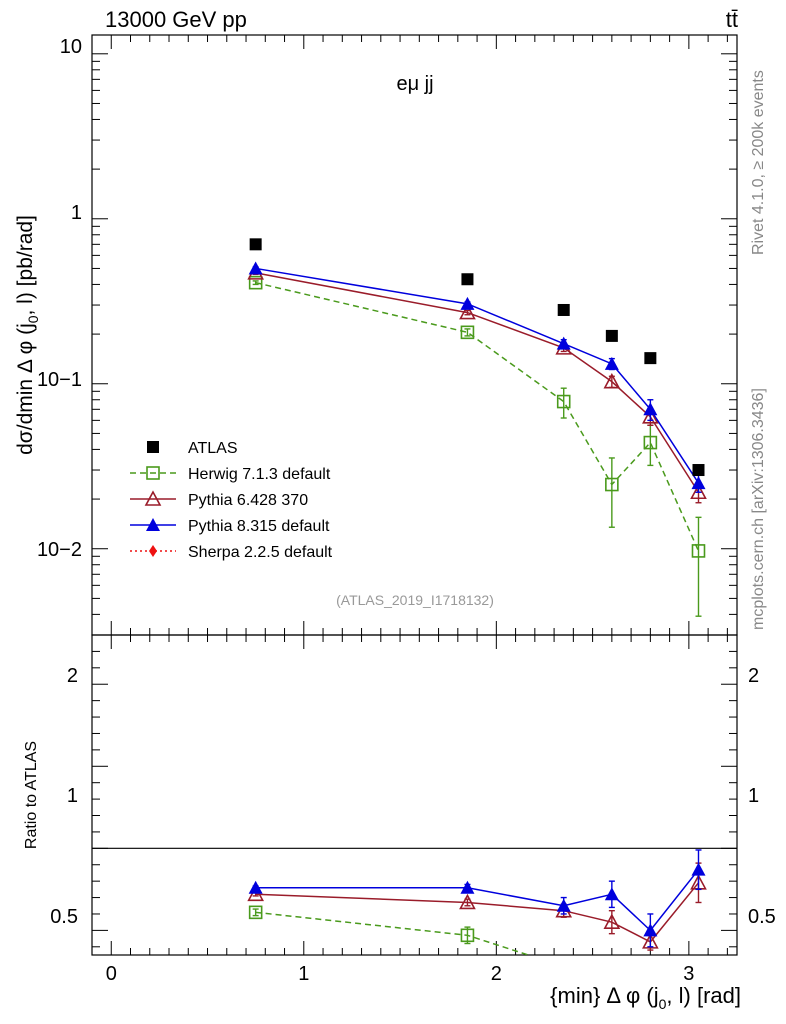  I want to click on ratio-tick-label: 0.5, so click(64, 917).